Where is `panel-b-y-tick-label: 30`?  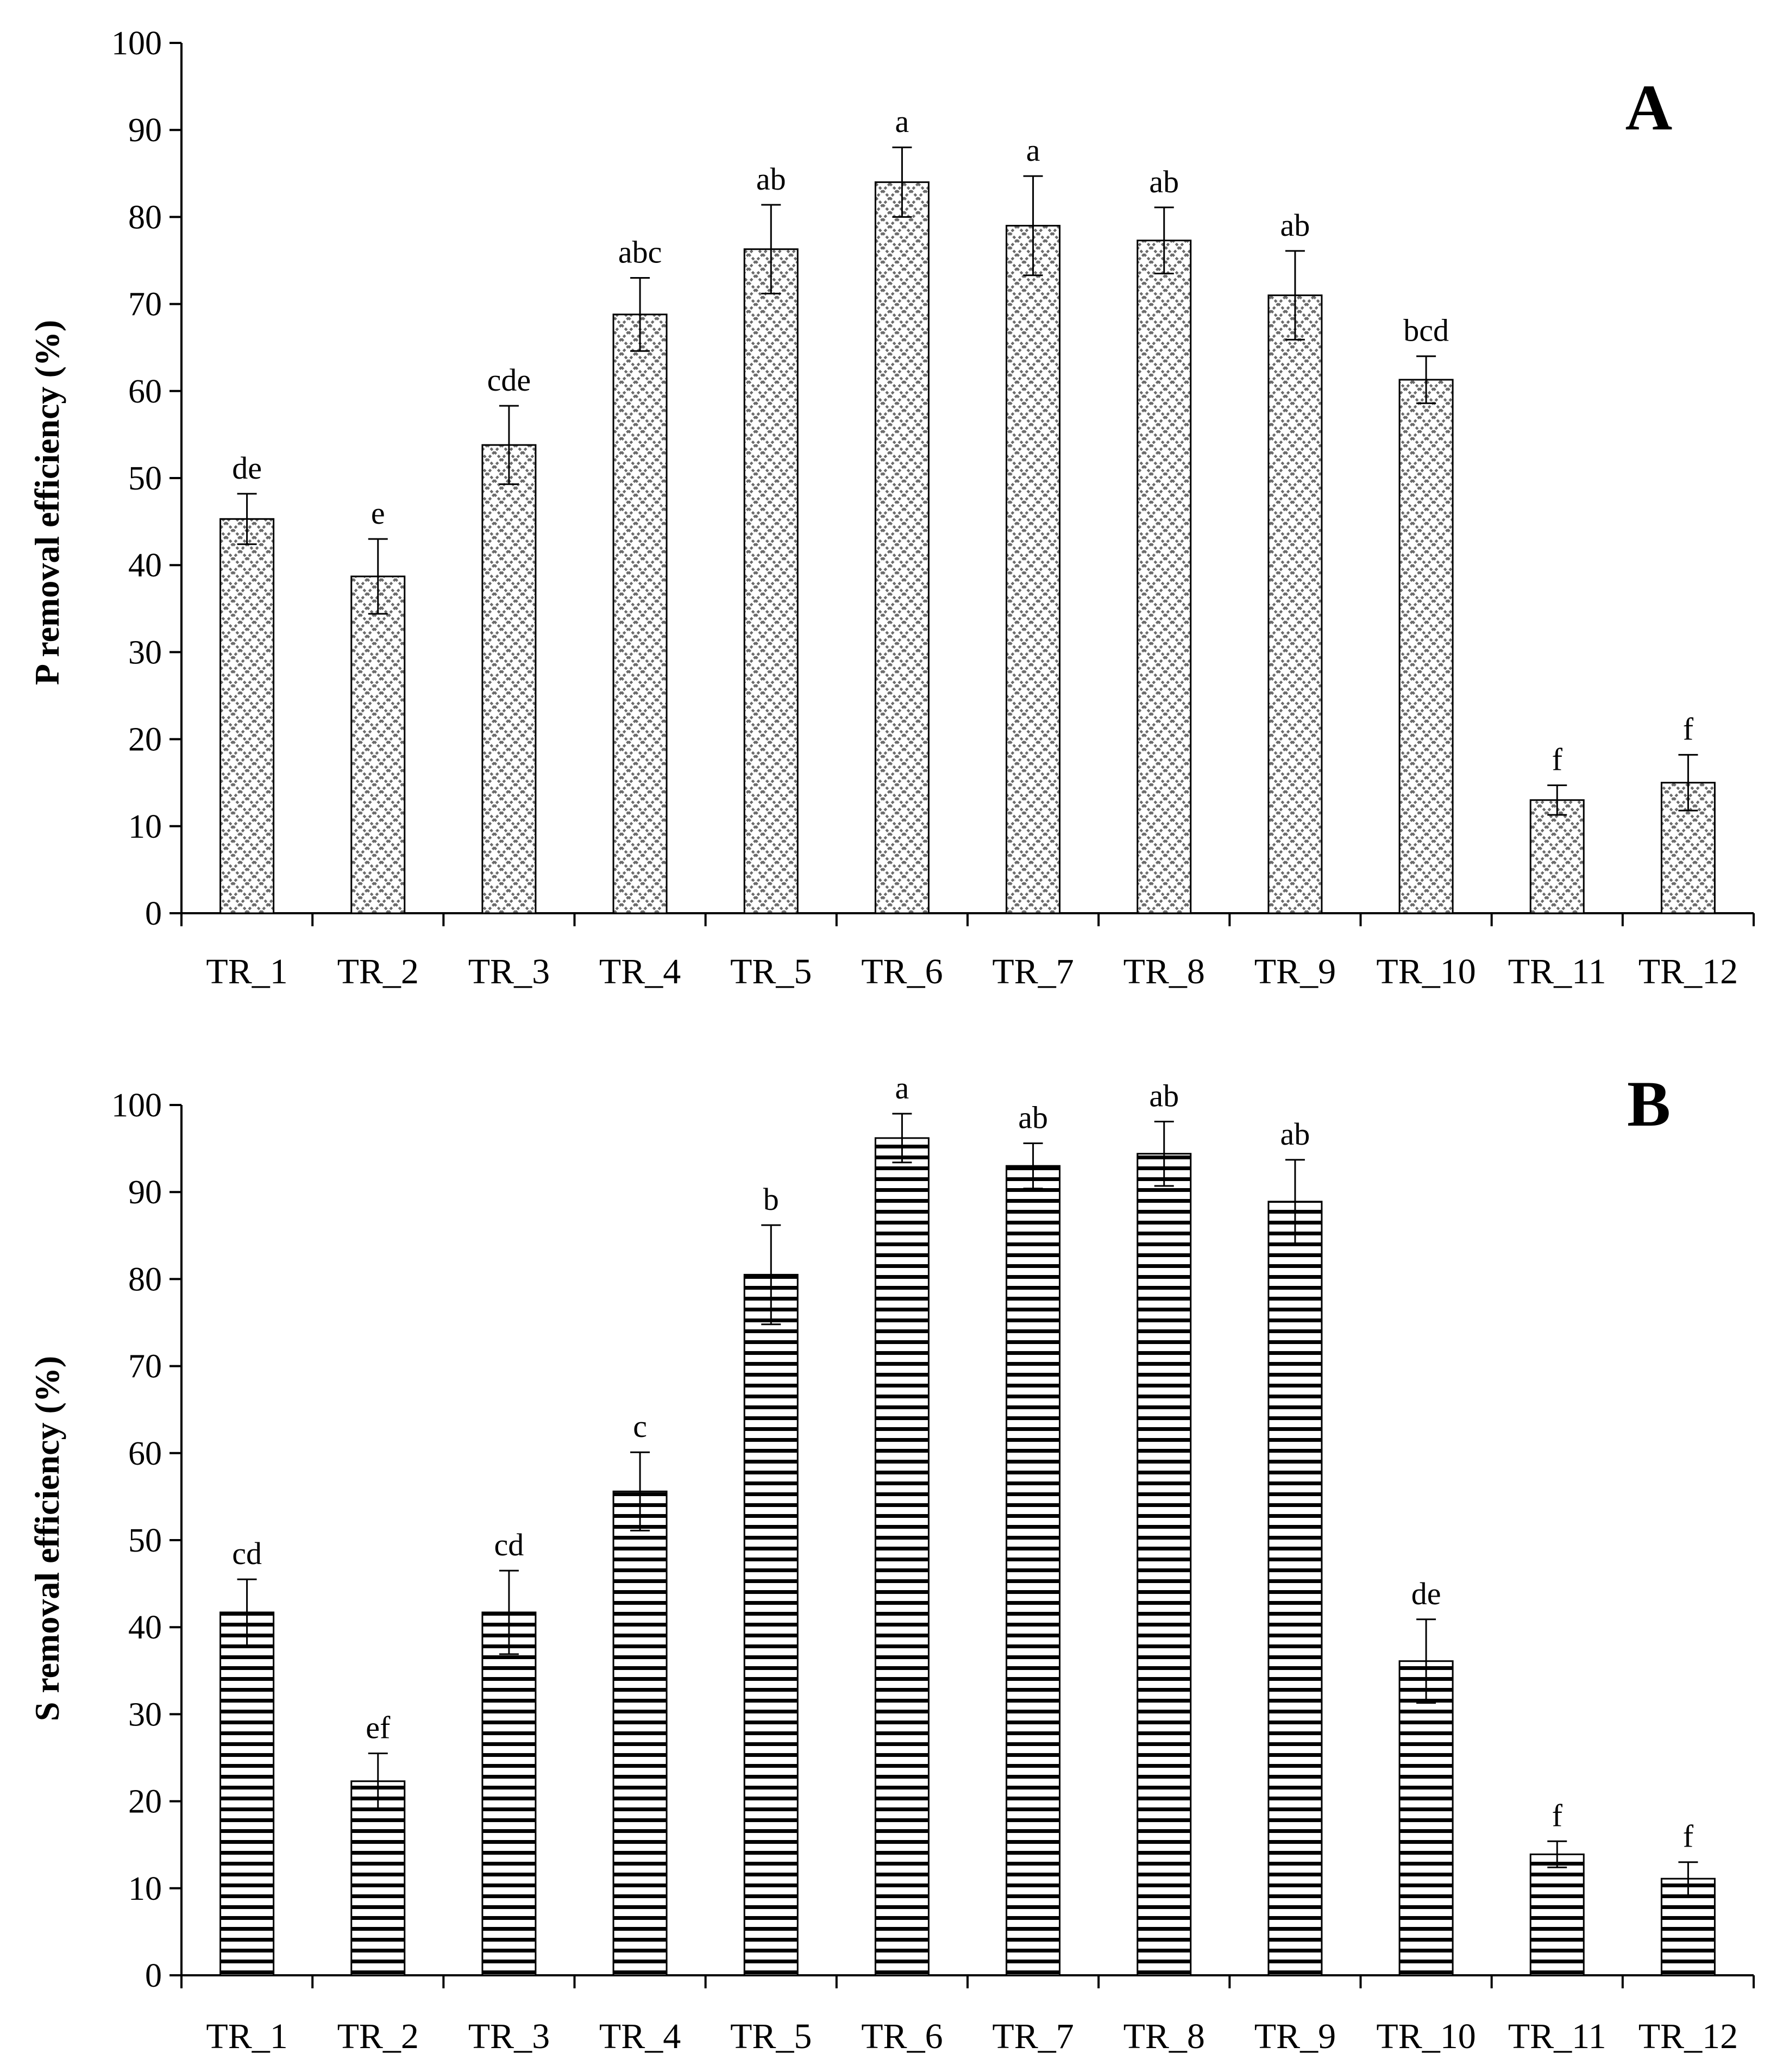
panel-b-y-tick-label: 30 is located at coordinates (145, 1714).